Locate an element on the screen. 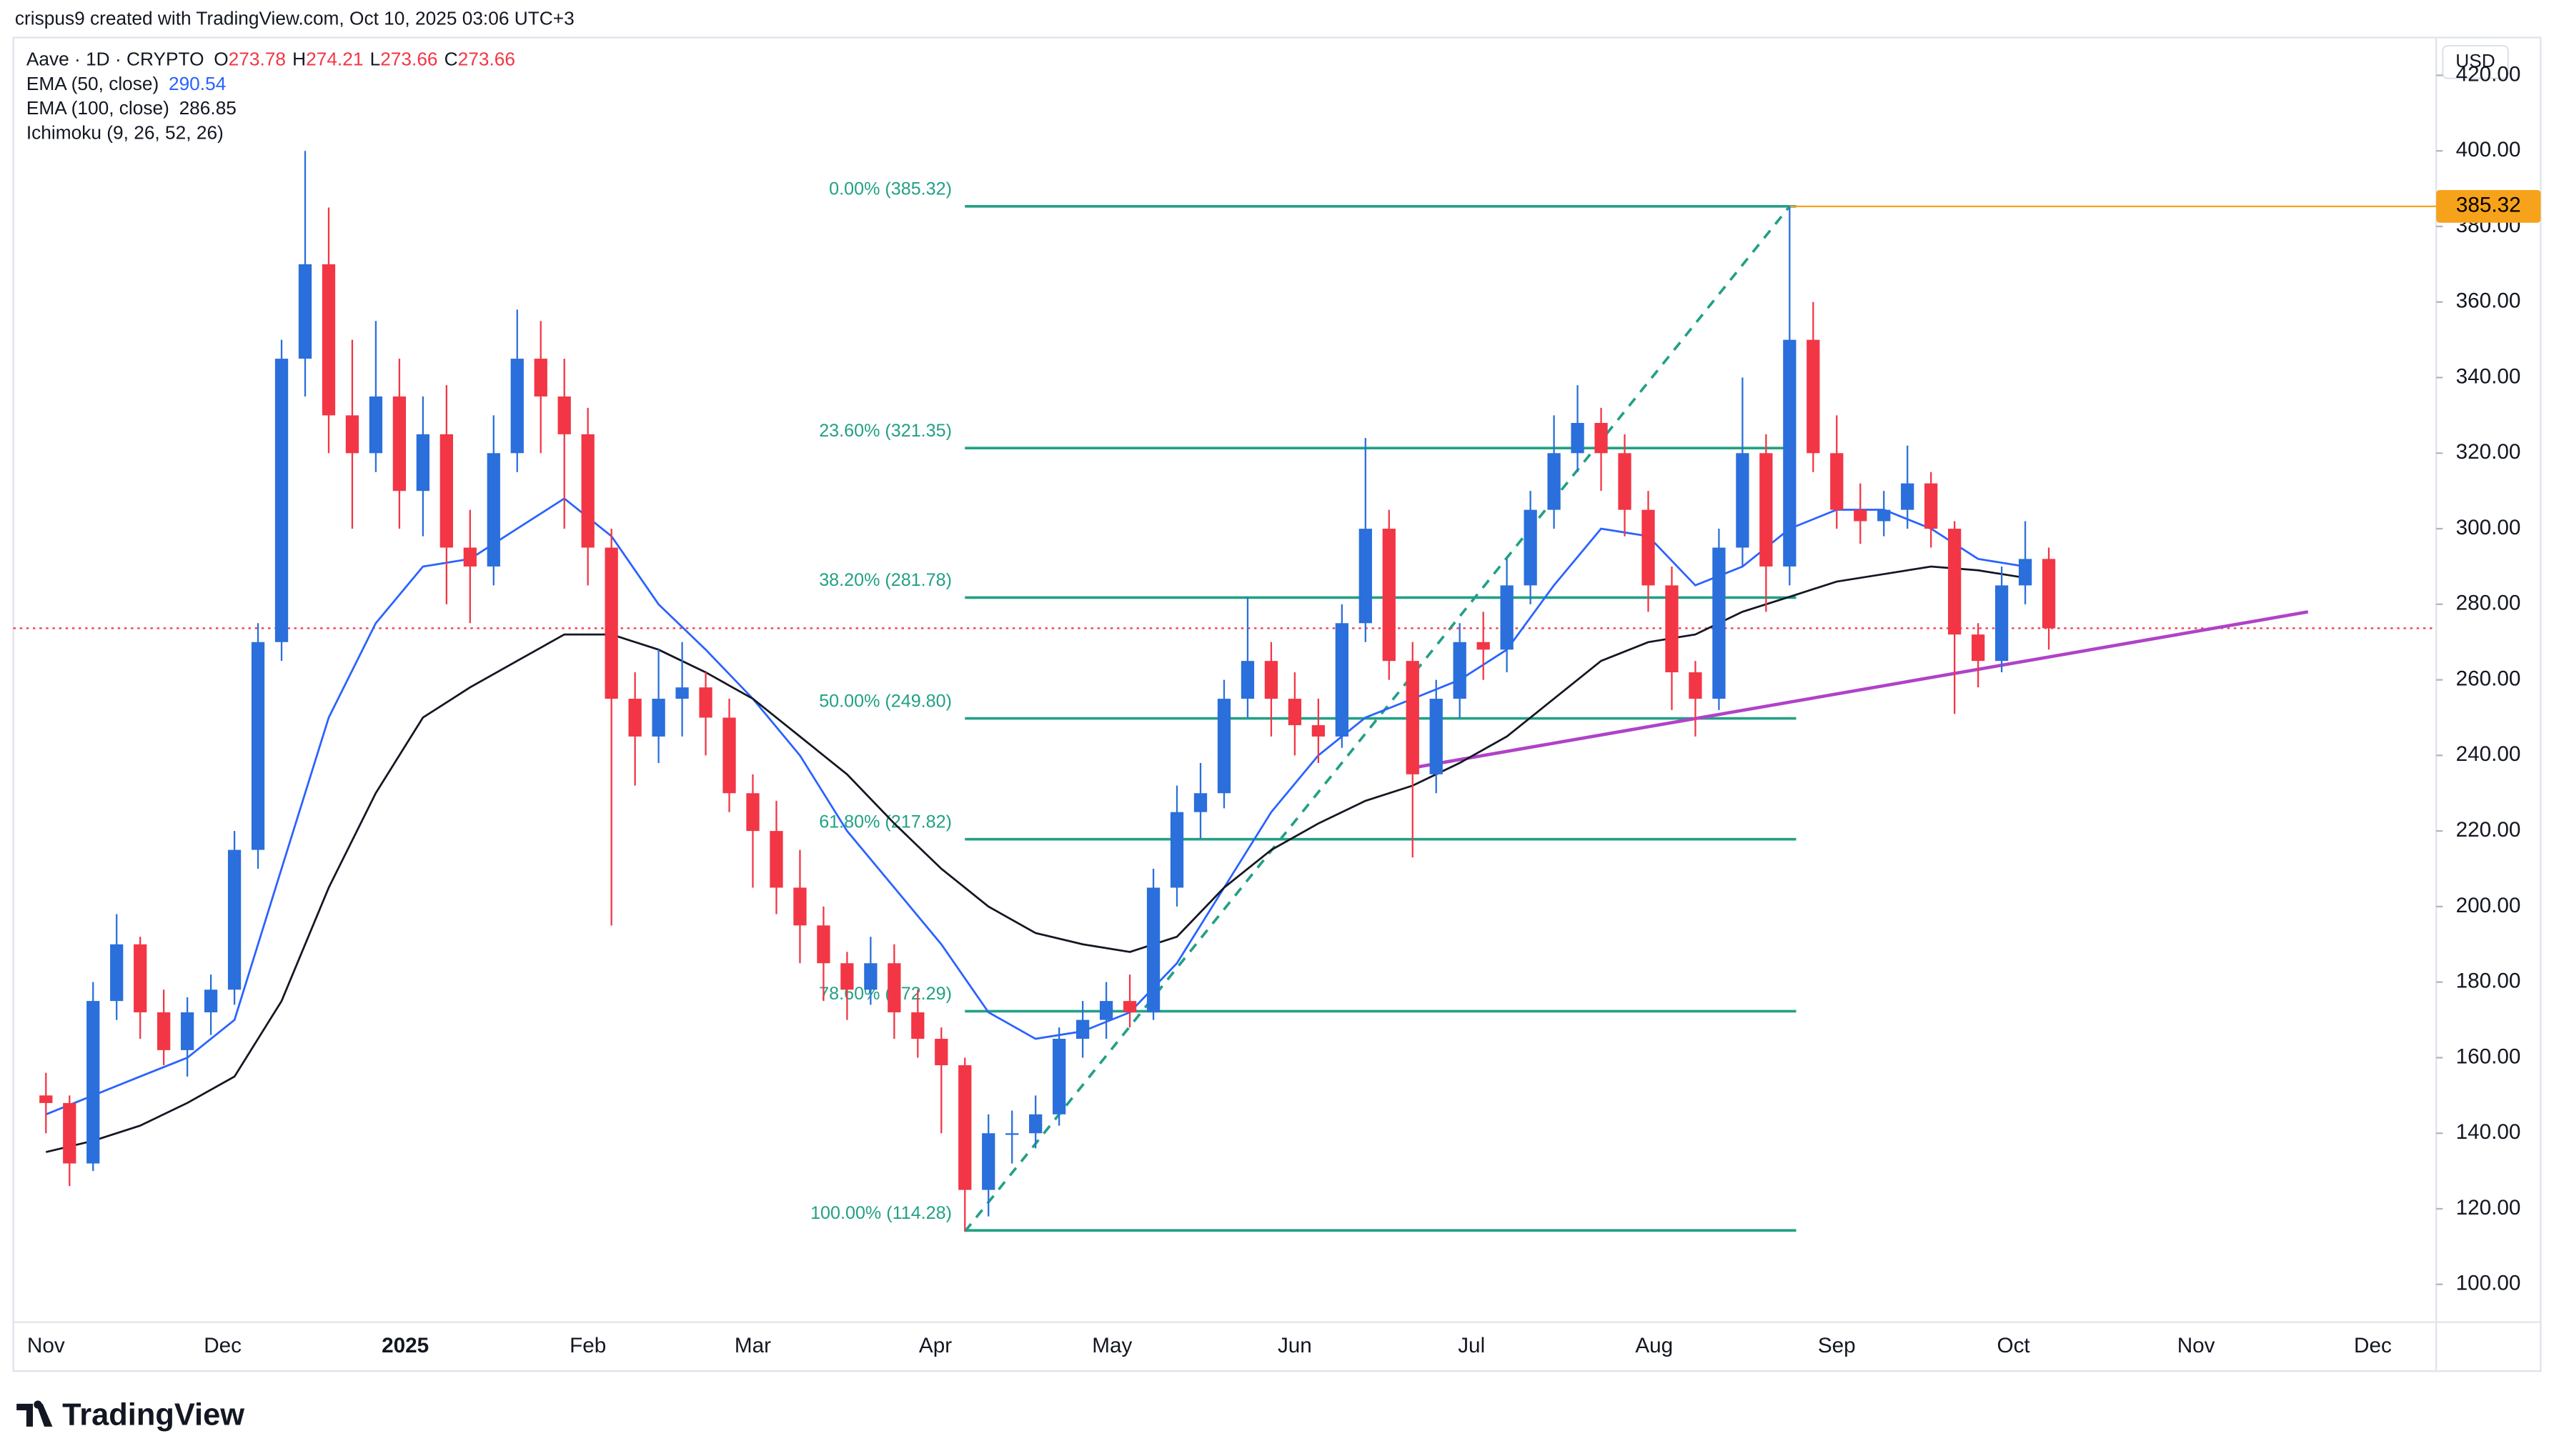 Image resolution: width=2554 pixels, height=1456 pixels. x-tick-label: Aug is located at coordinates (1654, 1345).